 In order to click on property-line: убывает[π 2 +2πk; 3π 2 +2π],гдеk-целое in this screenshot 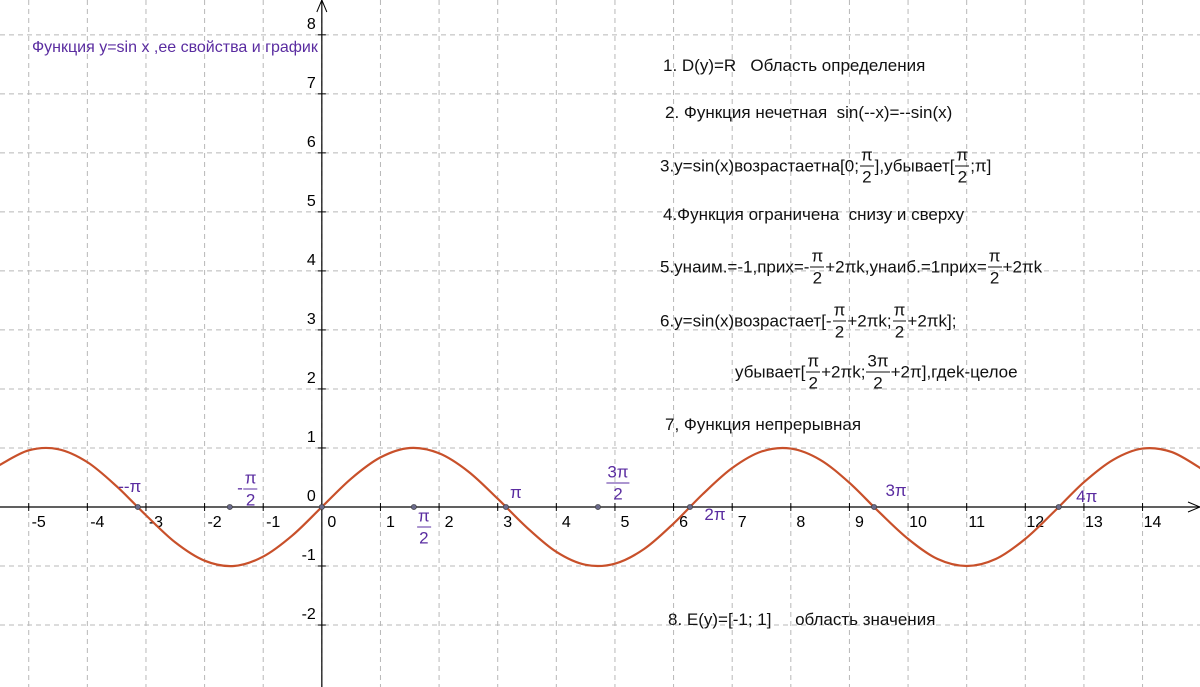, I will do `click(876, 372)`.